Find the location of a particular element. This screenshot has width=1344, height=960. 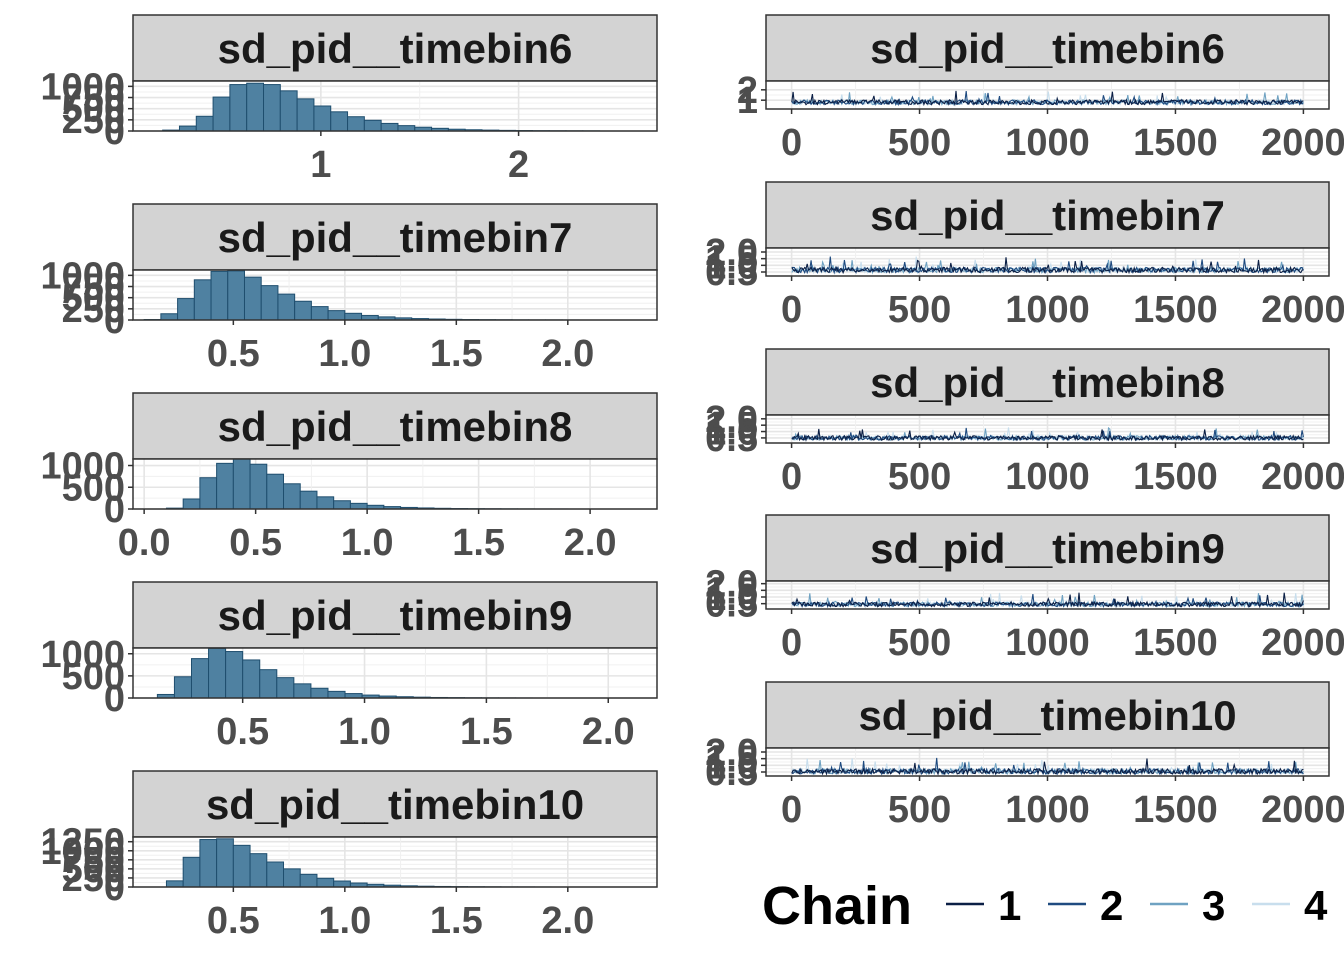

panel-border is located at coordinates (395, 106).